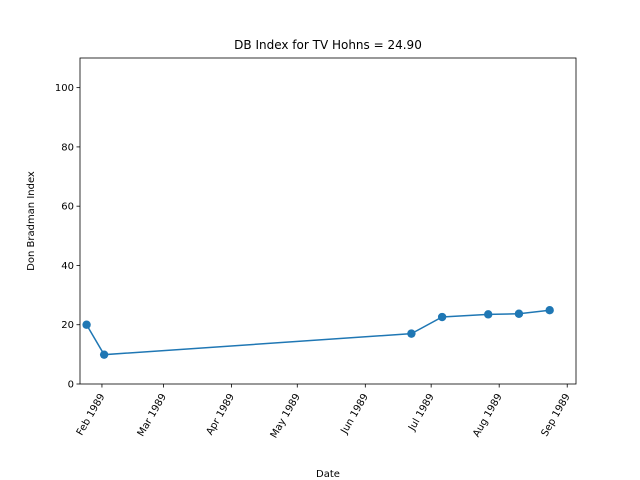 This screenshot has height=480, width=640. Describe the element at coordinates (67, 325) in the screenshot. I see `y-tick-label: 20` at that location.